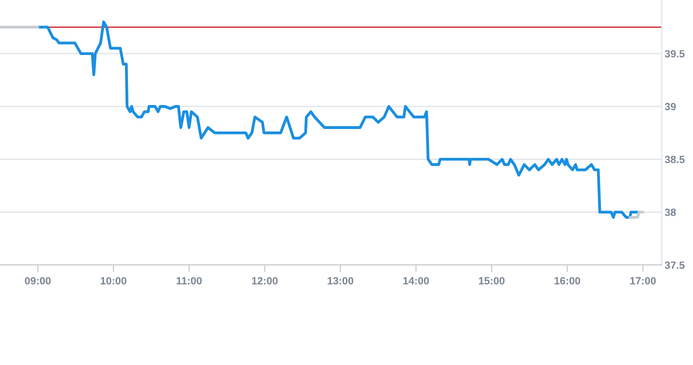 The image size is (693, 365). I want to click on y-tick-label: 38, so click(670, 212).